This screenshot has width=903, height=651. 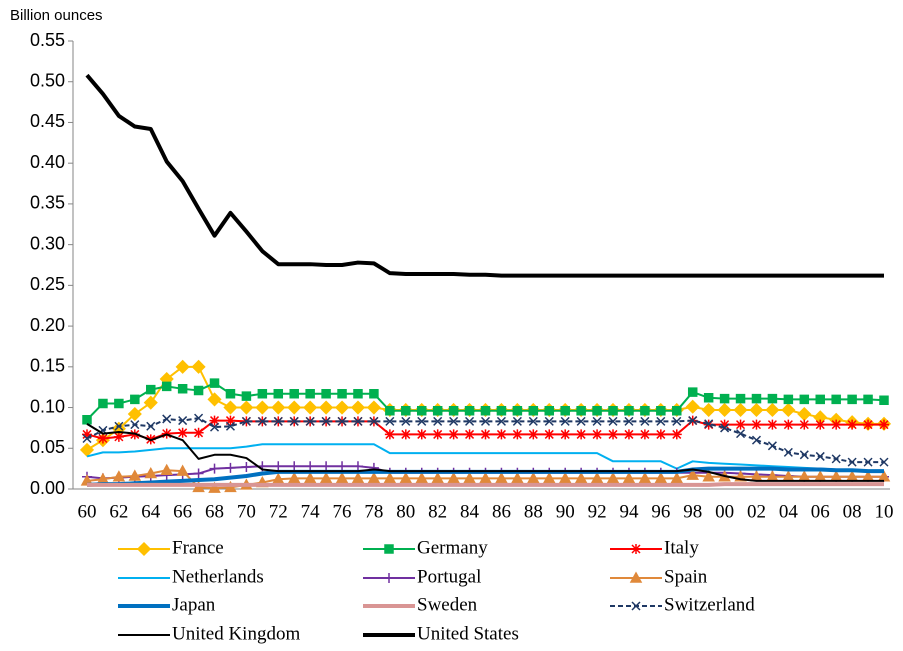 What do you see at coordinates (47, 488) in the screenshot?
I see `y-tick-label: 0.00` at bounding box center [47, 488].